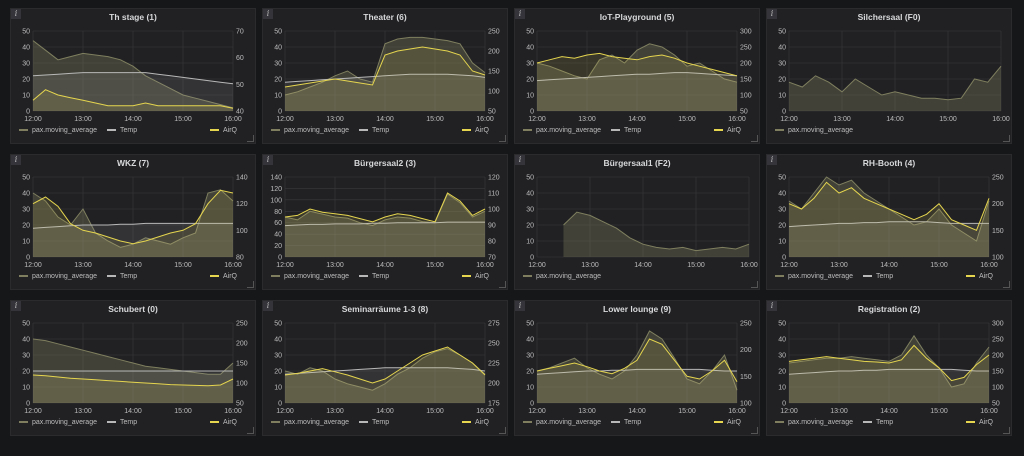  I want to click on panel-title: Bürgersaal2 (3), so click(385, 163).